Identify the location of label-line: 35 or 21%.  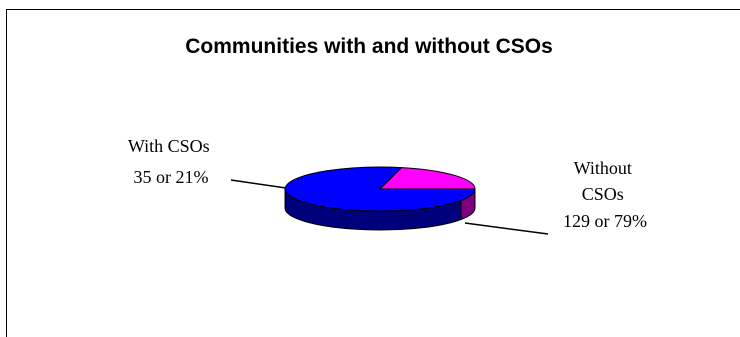
(171, 177).